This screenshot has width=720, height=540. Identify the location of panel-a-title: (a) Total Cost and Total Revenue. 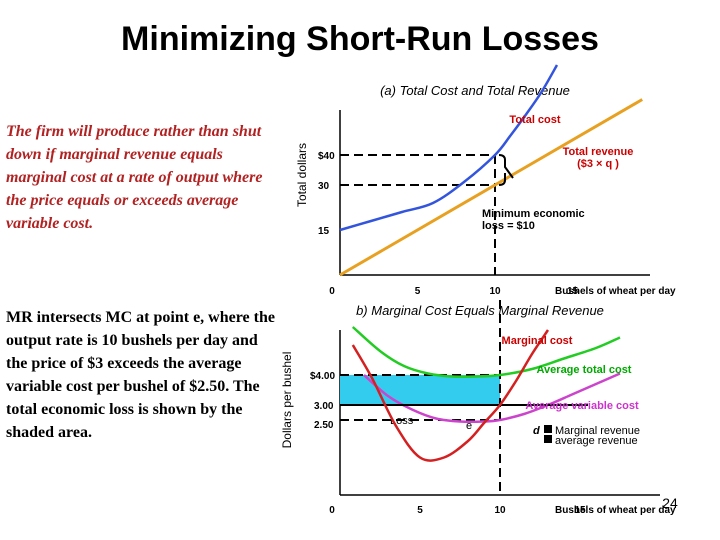
(475, 90).